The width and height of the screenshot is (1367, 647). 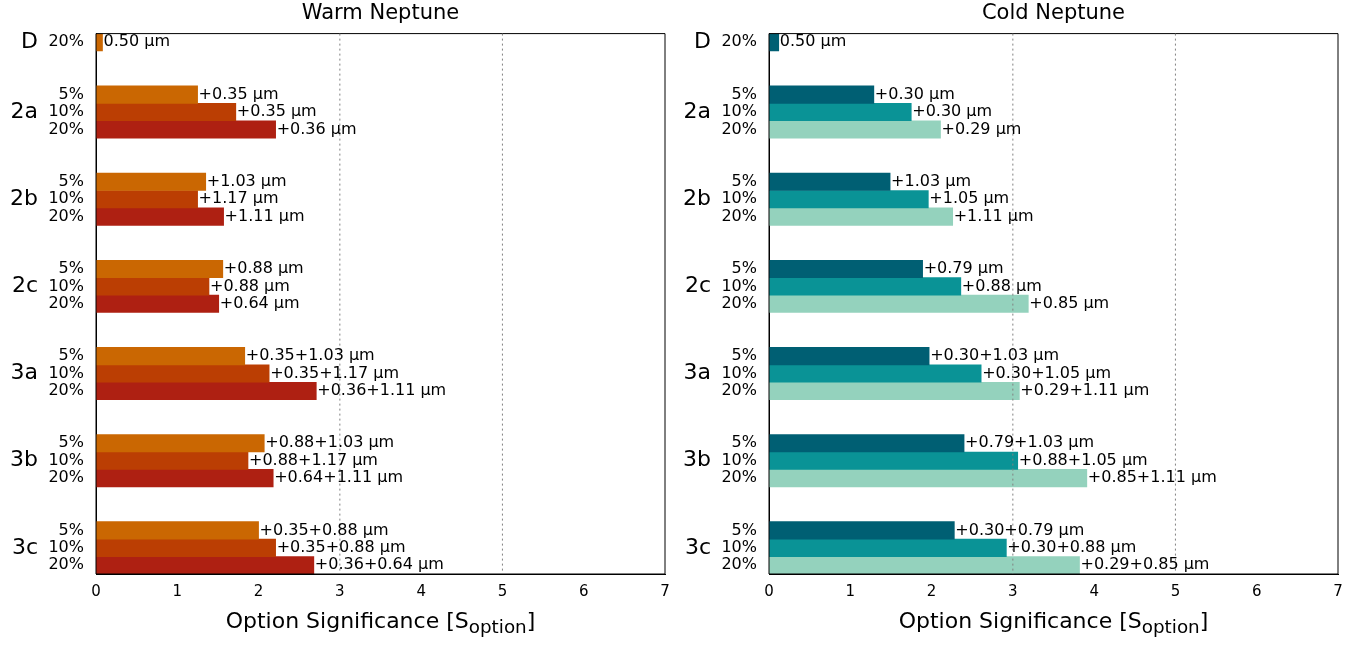 What do you see at coordinates (1256, 590) in the screenshot?
I see `x-tick-label: 6` at bounding box center [1256, 590].